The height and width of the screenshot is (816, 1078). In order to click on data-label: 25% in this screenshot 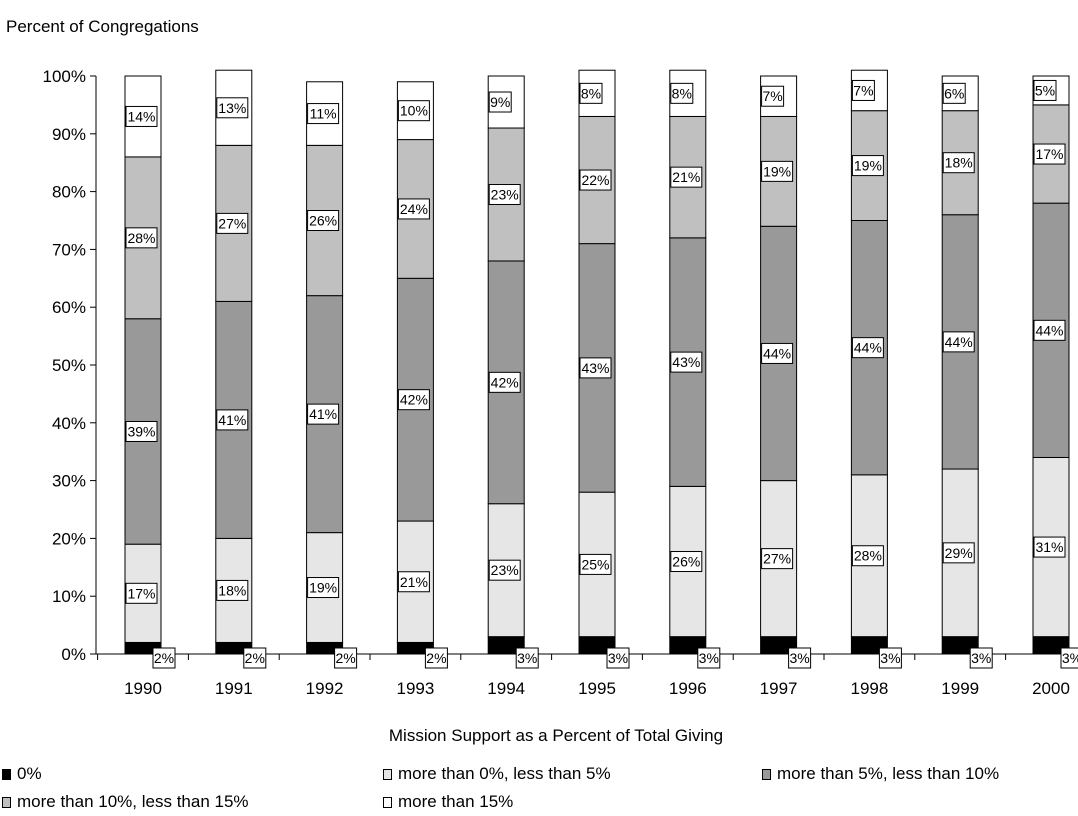, I will do `click(595, 564)`.